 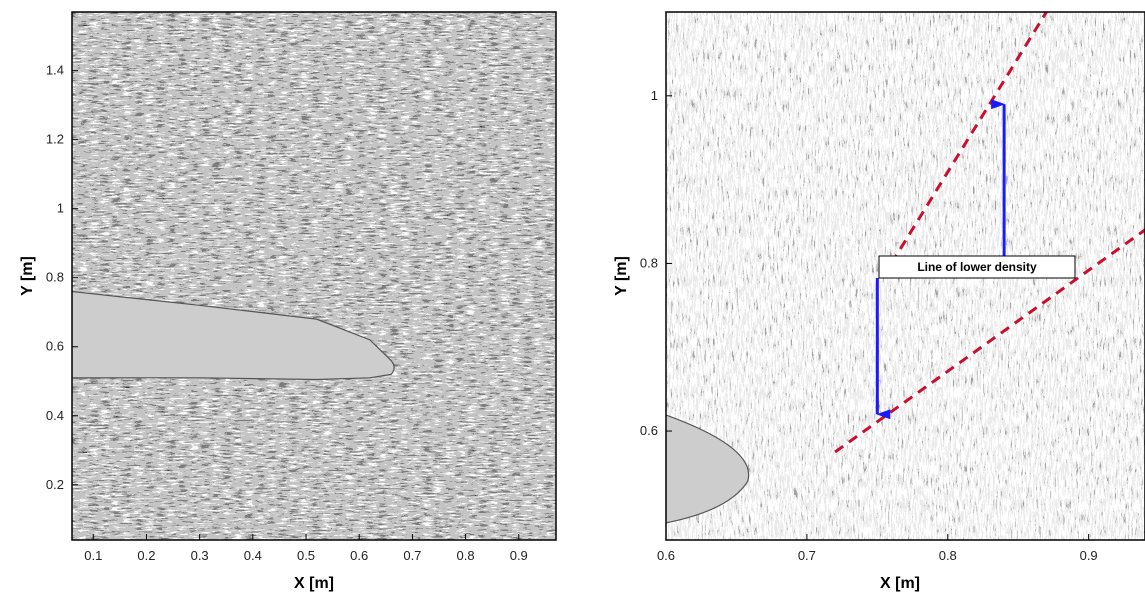 I want to click on left-xtick-label: 0.9, so click(x=519, y=555).